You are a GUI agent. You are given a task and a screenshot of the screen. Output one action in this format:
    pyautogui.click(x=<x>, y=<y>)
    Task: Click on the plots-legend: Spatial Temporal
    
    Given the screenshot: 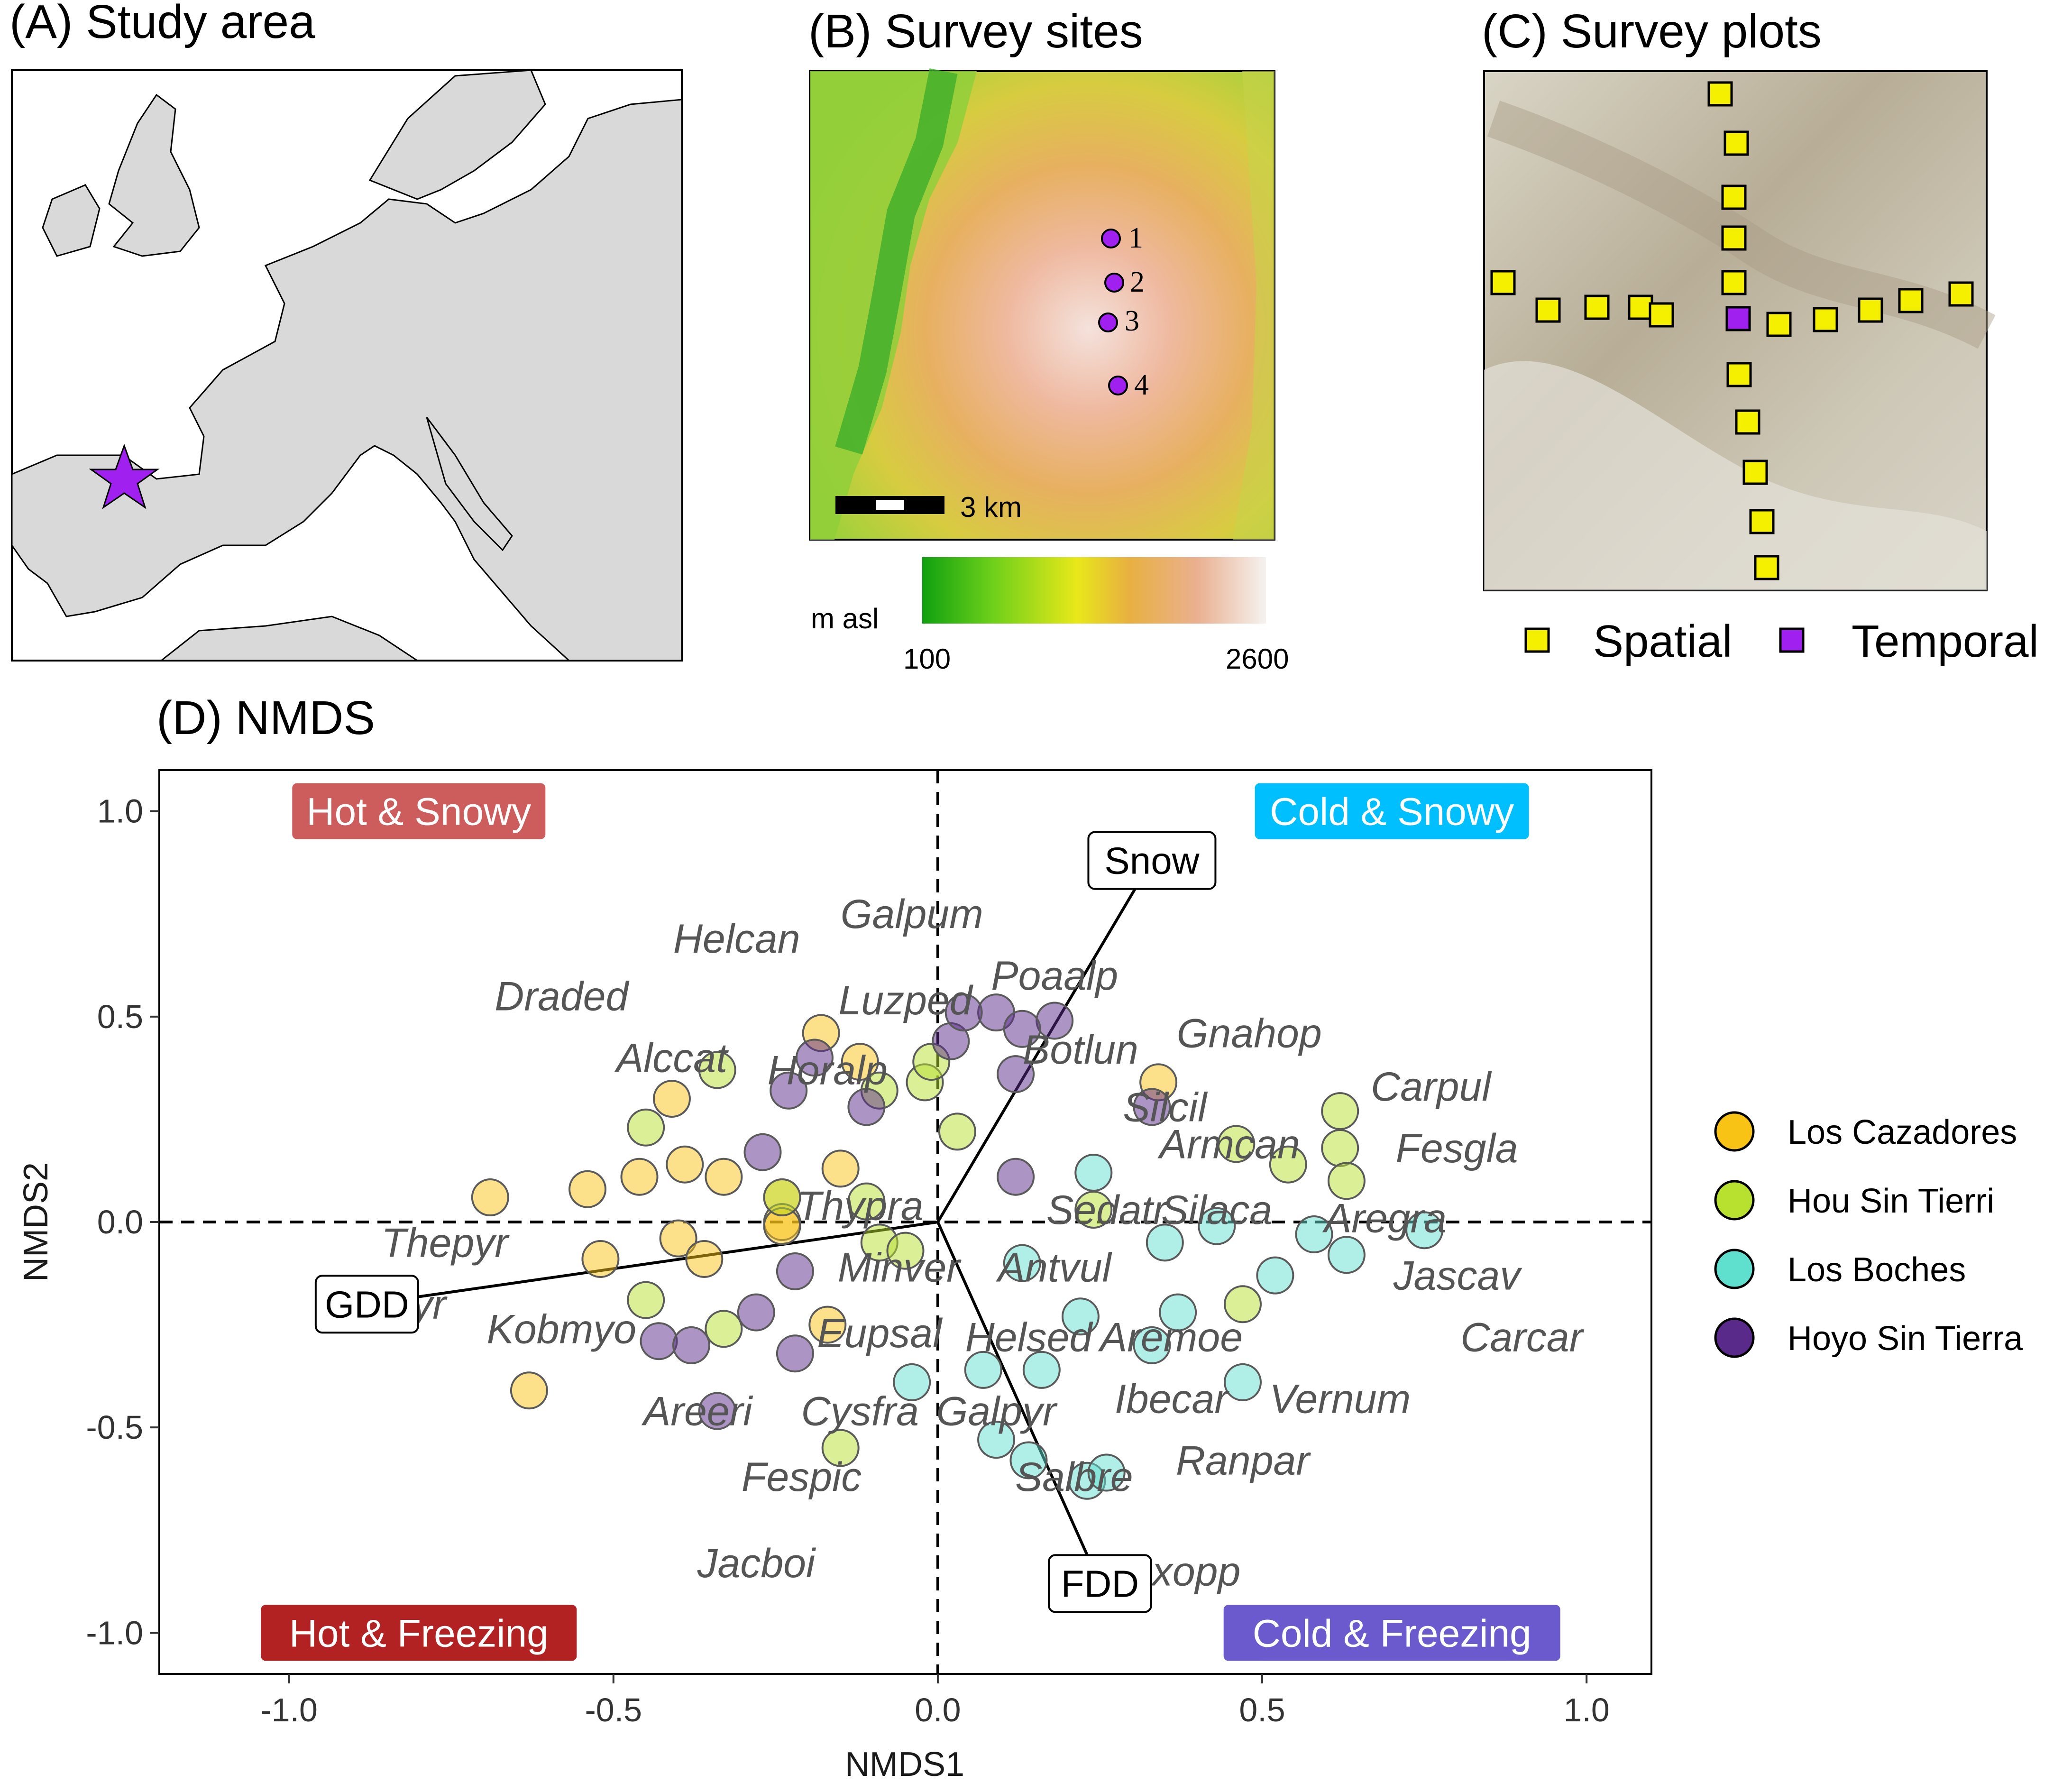 What is the action you would take?
    pyautogui.click(x=1781, y=641)
    